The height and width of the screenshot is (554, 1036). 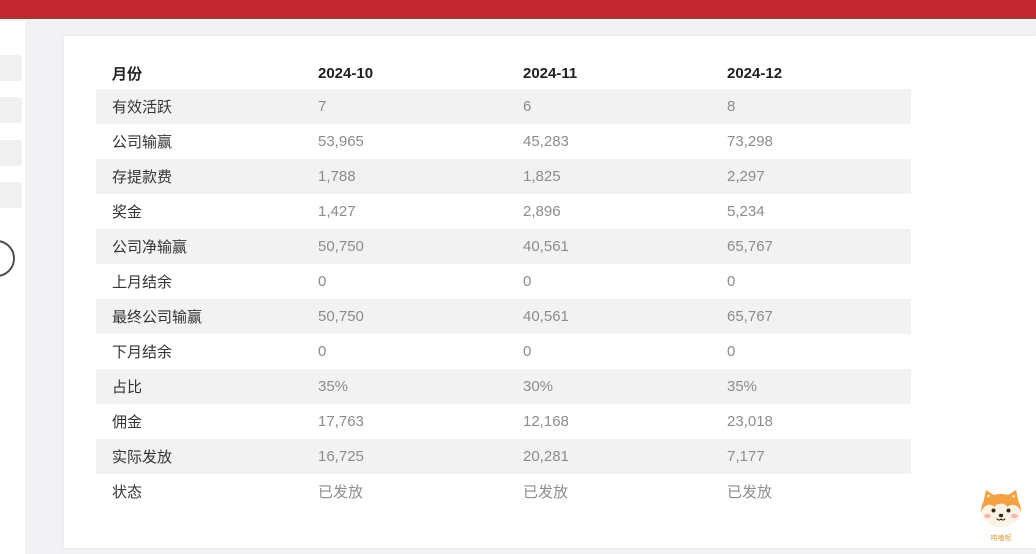 What do you see at coordinates (503, 176) in the screenshot?
I see `table-row: 存提款费 1,788 1,825 2,297` at bounding box center [503, 176].